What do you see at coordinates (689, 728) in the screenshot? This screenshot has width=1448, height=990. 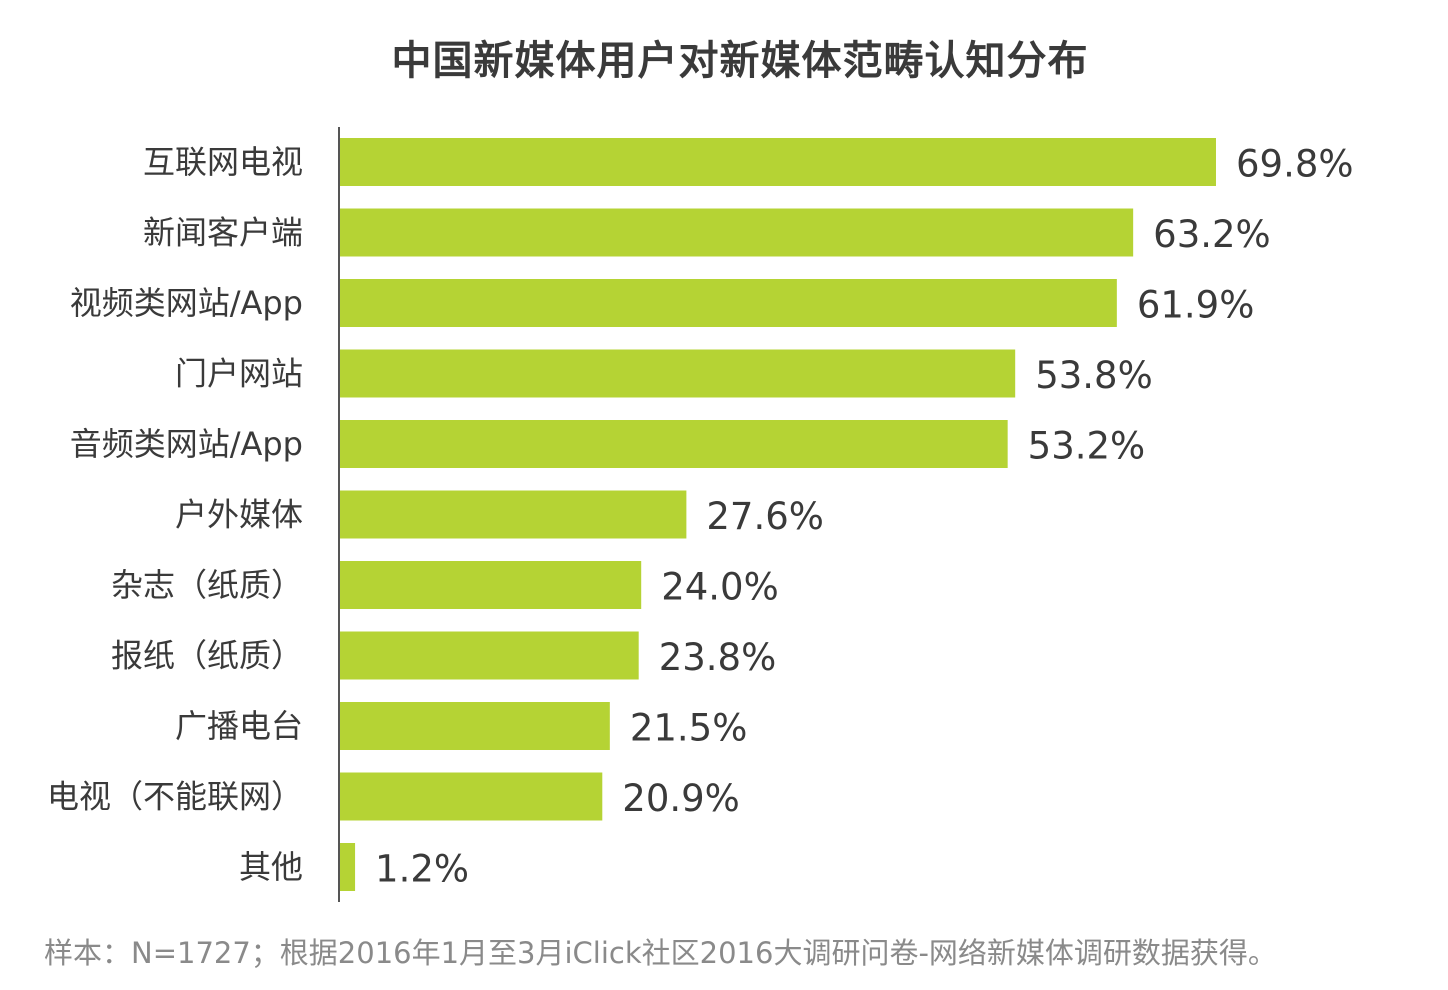 I see `value-label-8: 21.5%` at bounding box center [689, 728].